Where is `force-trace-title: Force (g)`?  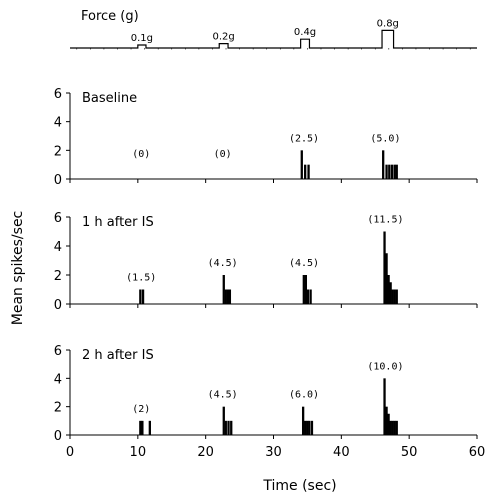
force-trace-title: Force (g) is located at coordinates (110, 16).